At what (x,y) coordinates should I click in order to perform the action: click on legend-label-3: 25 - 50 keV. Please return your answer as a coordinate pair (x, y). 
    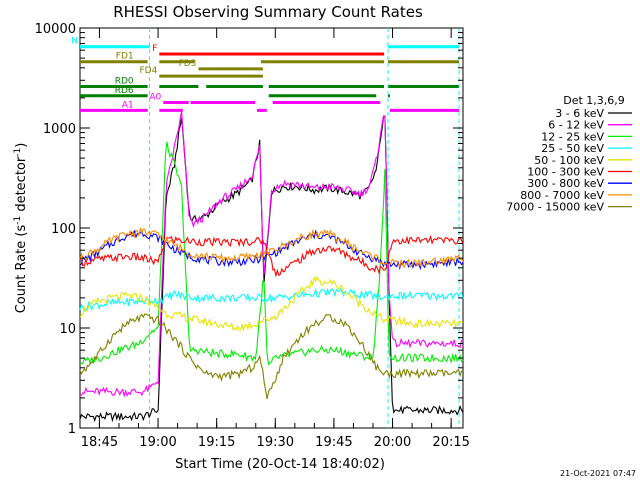
    Looking at the image, I should click on (572, 148).